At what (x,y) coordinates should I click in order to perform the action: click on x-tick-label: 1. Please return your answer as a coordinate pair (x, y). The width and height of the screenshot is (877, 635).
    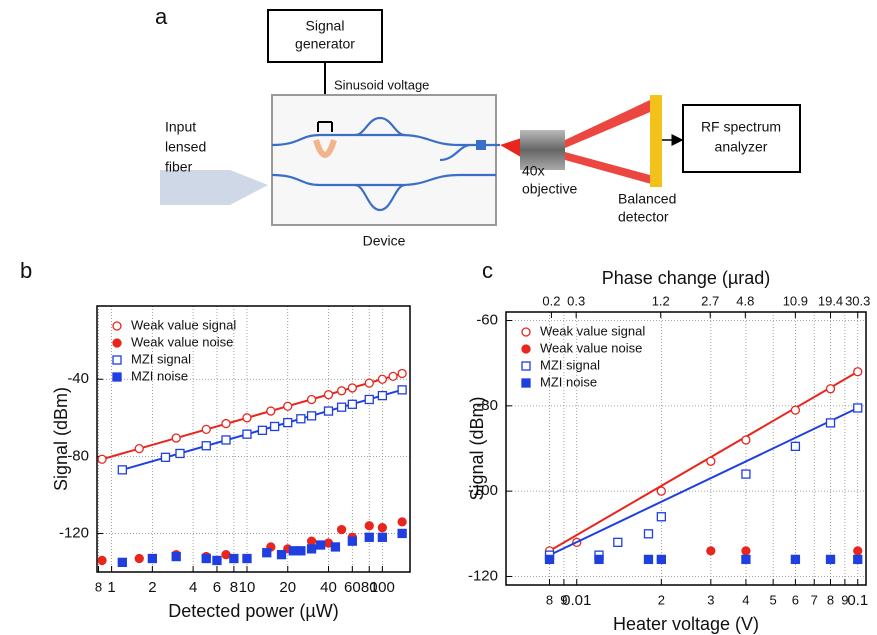
    Looking at the image, I should click on (111, 587).